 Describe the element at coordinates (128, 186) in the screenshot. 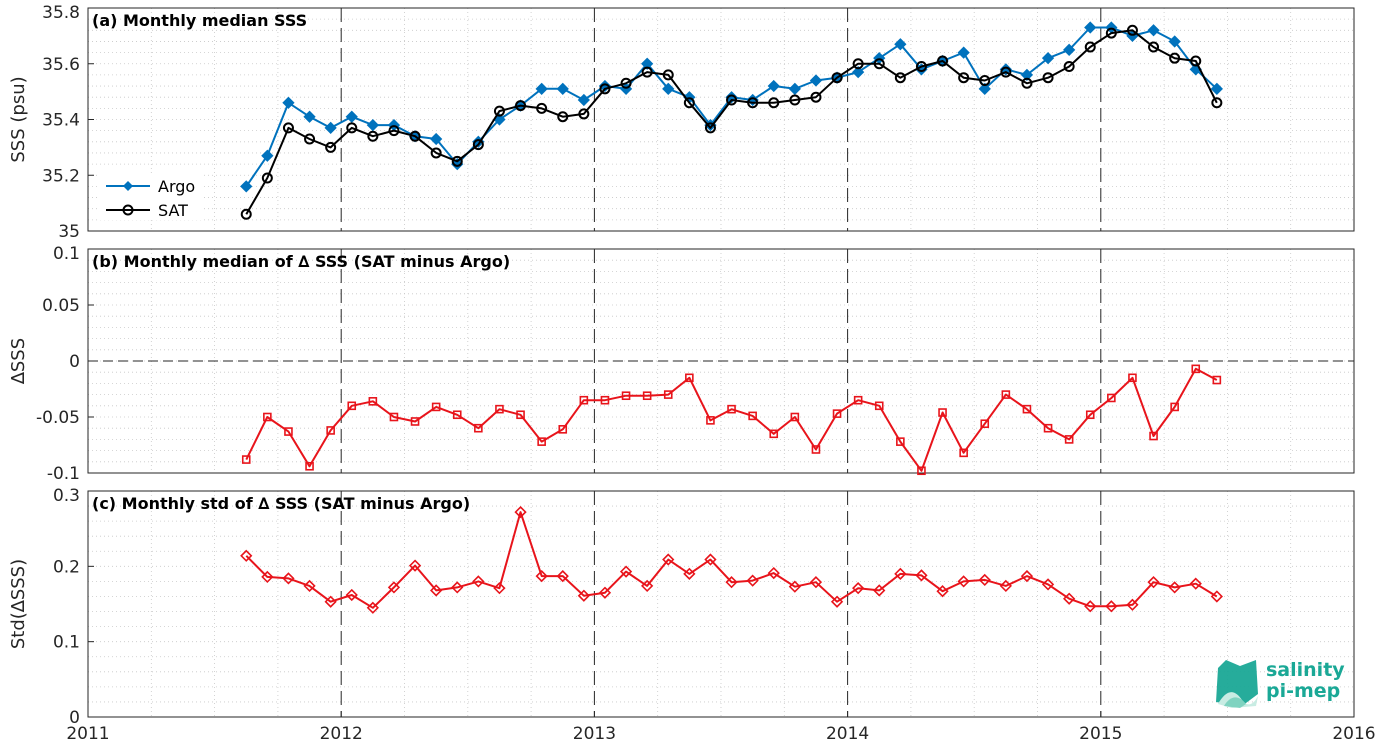

I see `legend-argo-marker` at that location.